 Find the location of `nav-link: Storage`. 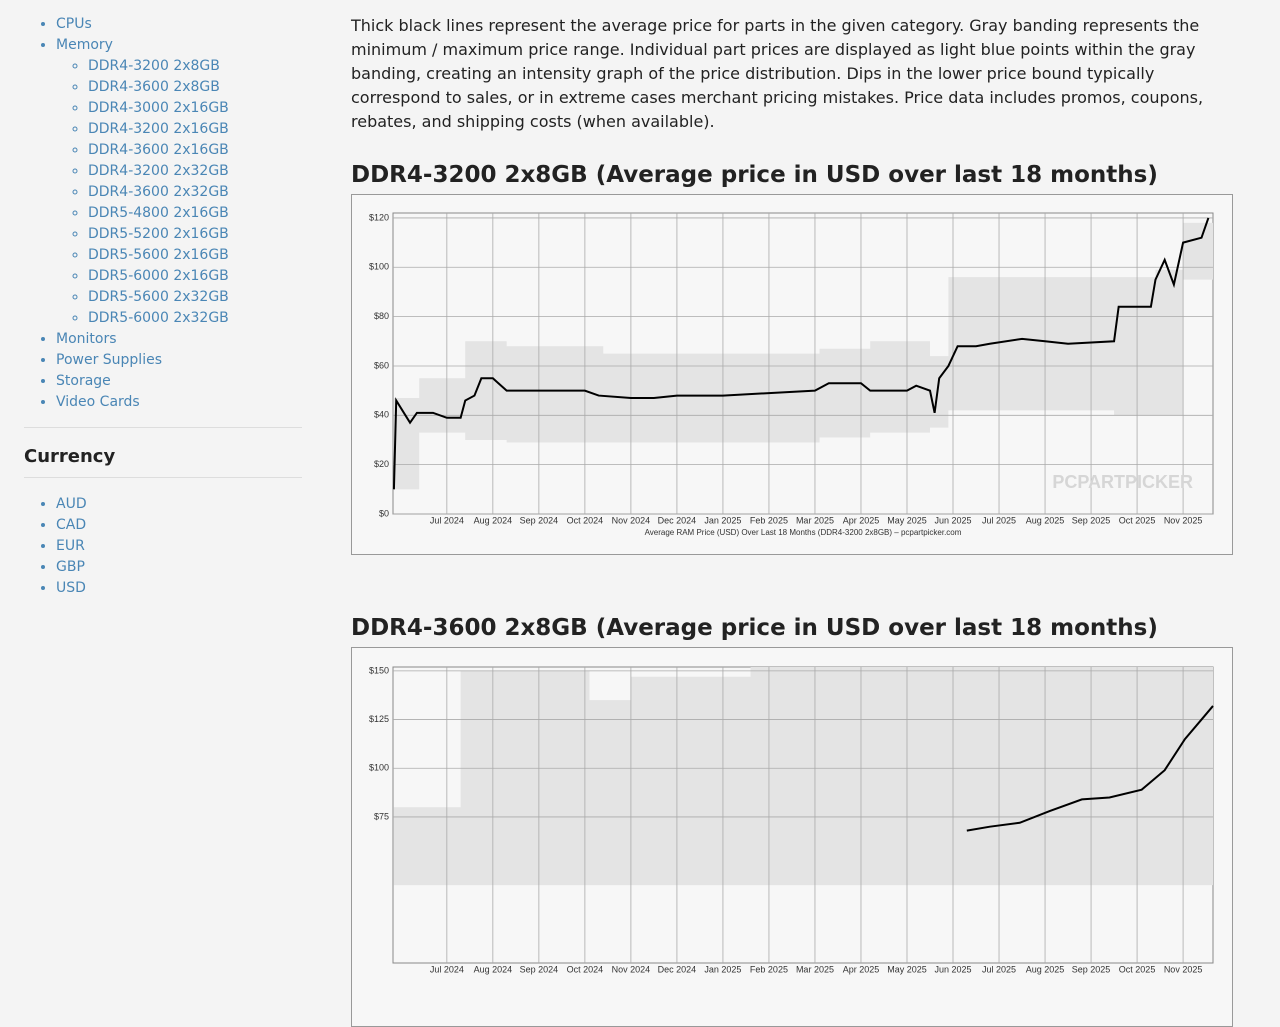

nav-link: Storage is located at coordinates (179, 381).